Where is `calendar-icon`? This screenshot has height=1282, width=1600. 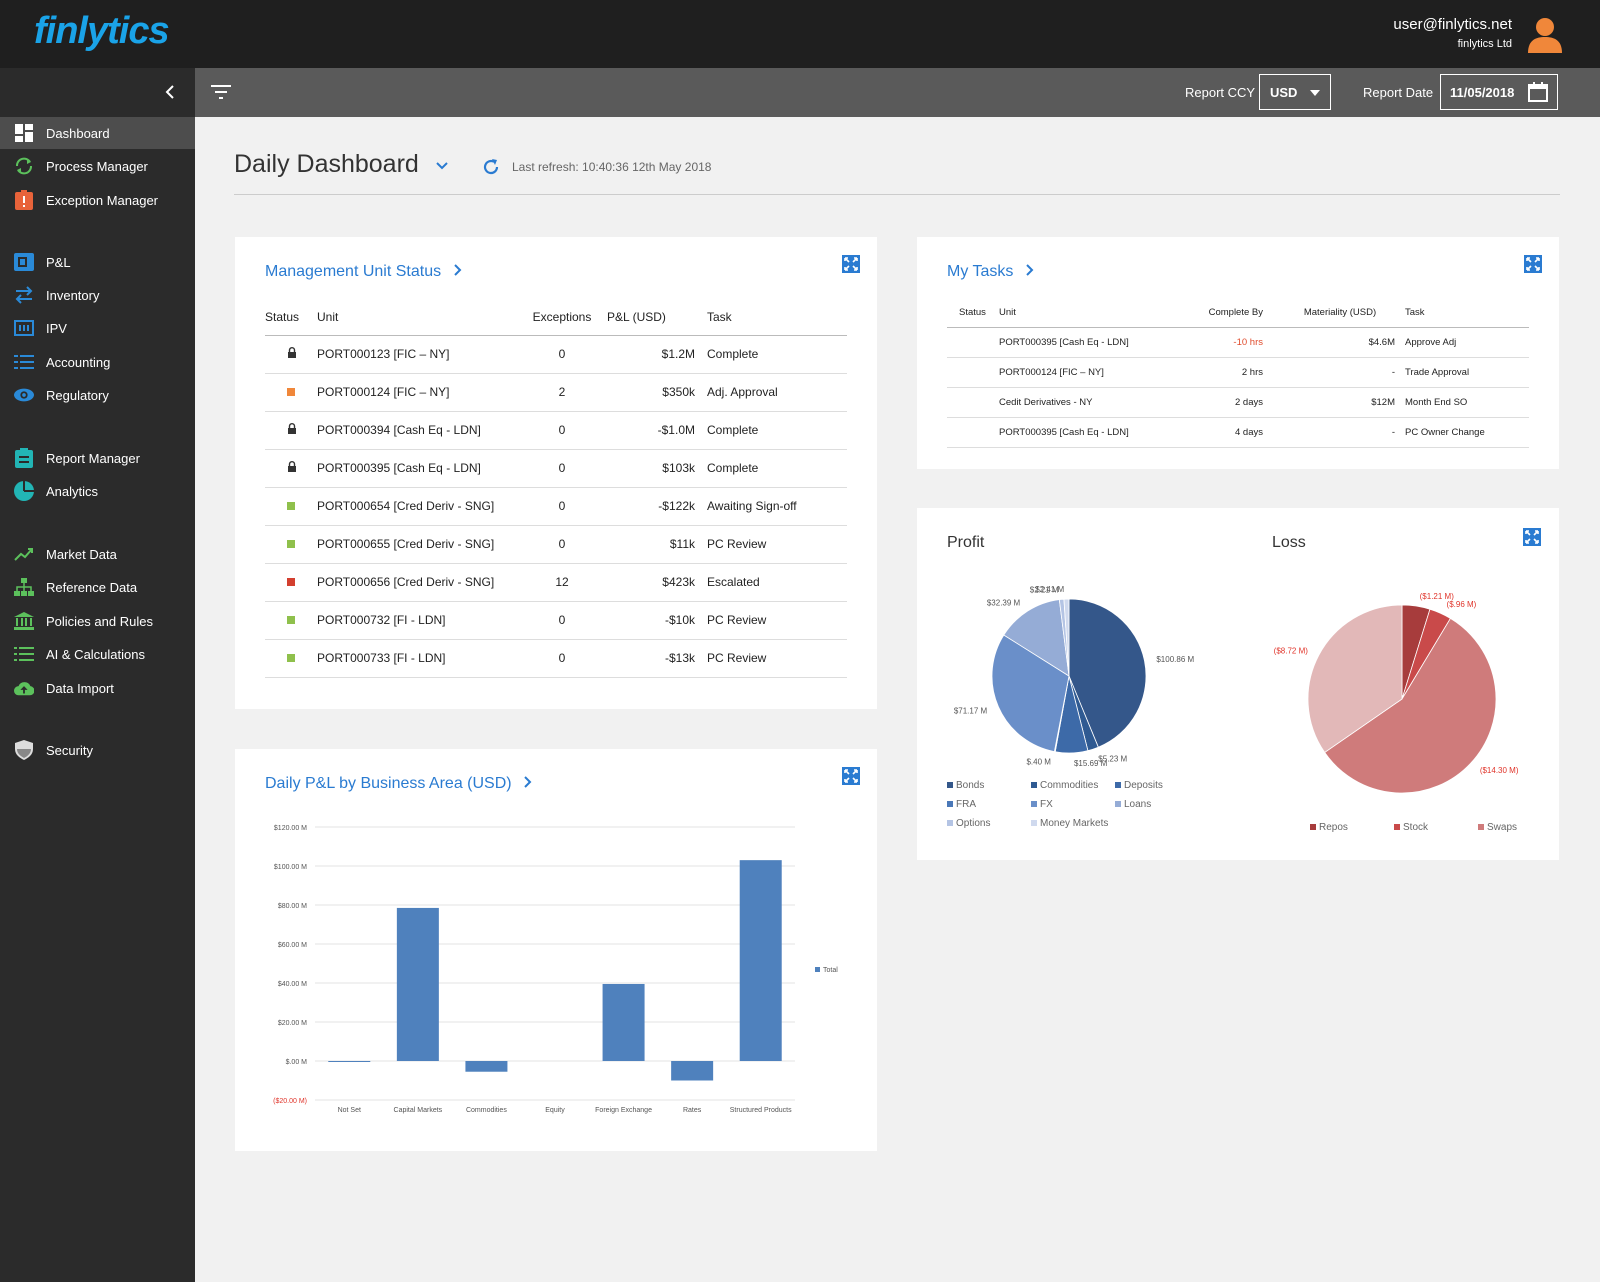
calendar-icon is located at coordinates (1538, 92).